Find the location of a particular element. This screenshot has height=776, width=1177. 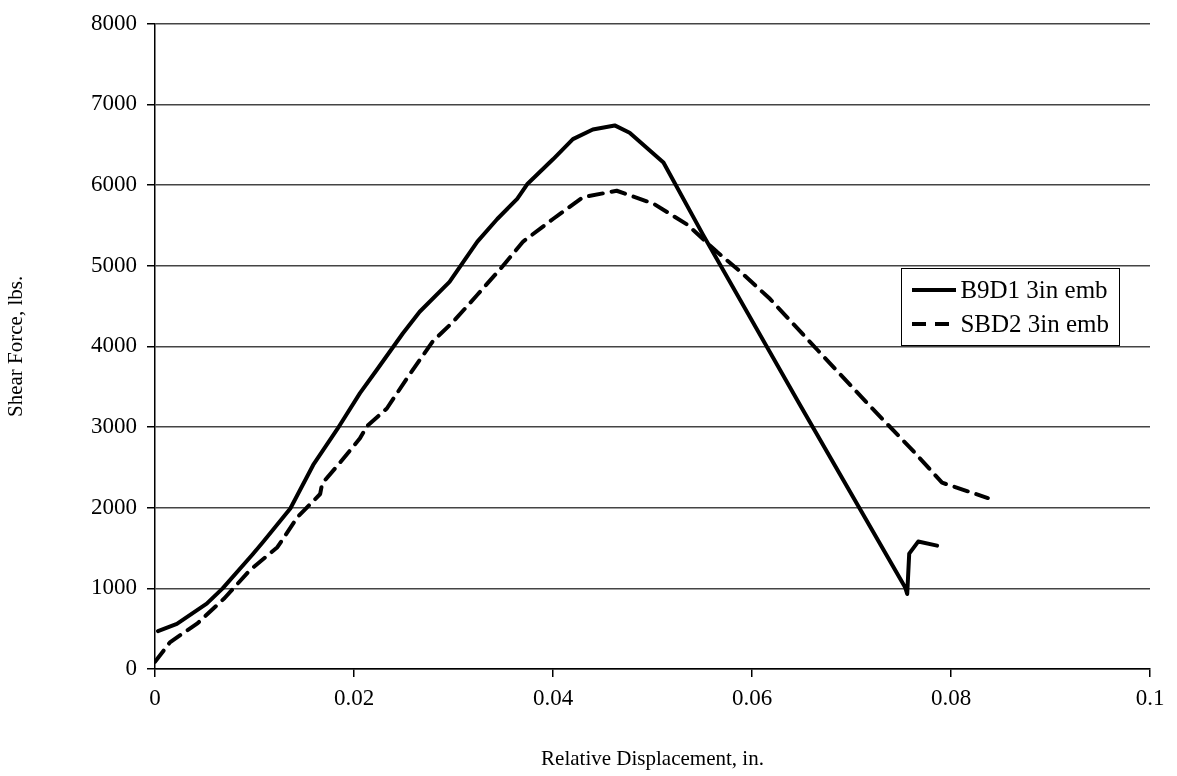

y-tick-label: 6000 is located at coordinates (114, 184).